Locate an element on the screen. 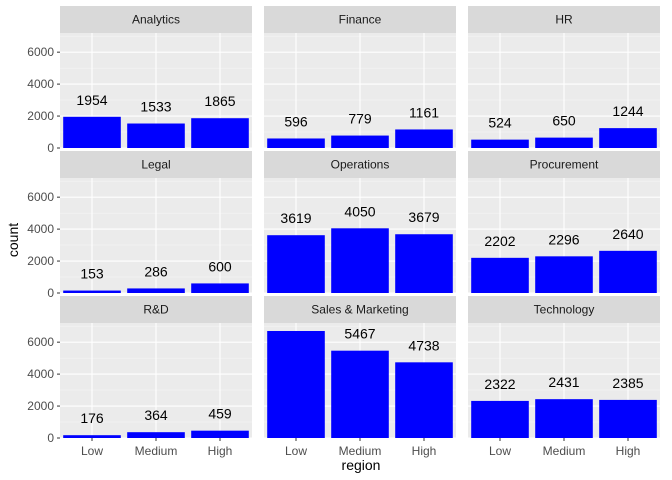 Image resolution: width=672 pixels, height=480 pixels. facet-title-analytics: Analytics is located at coordinates (156, 20).